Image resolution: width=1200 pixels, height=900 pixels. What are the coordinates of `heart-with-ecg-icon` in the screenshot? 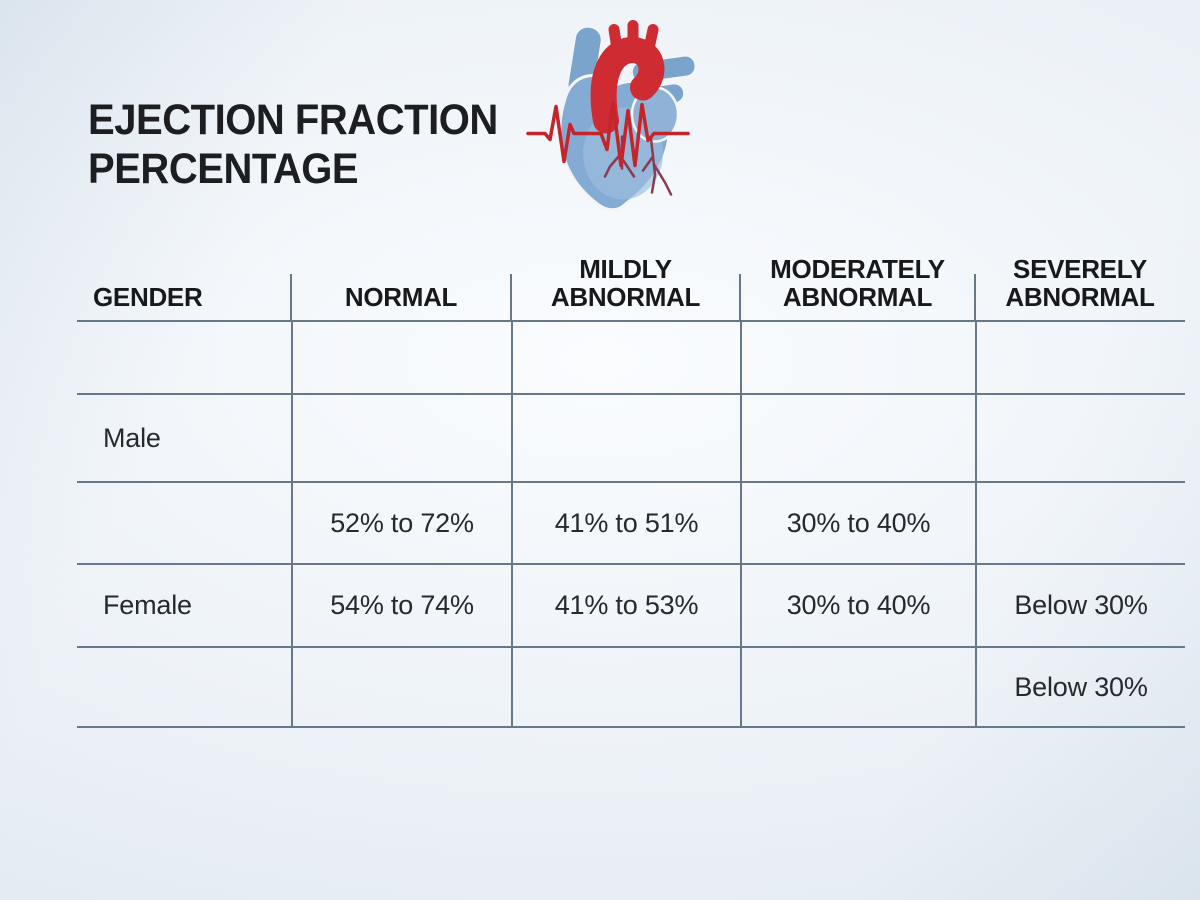 It's located at (660, 118).